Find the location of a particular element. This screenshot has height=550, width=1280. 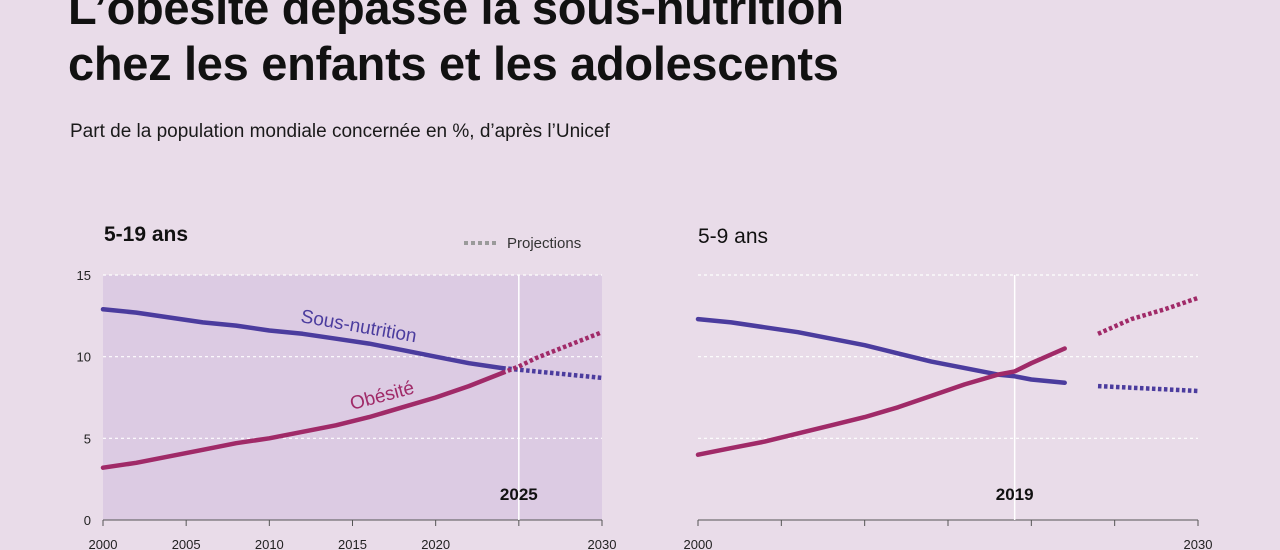

p1-line-sous-nutrition is located at coordinates (302, 339).